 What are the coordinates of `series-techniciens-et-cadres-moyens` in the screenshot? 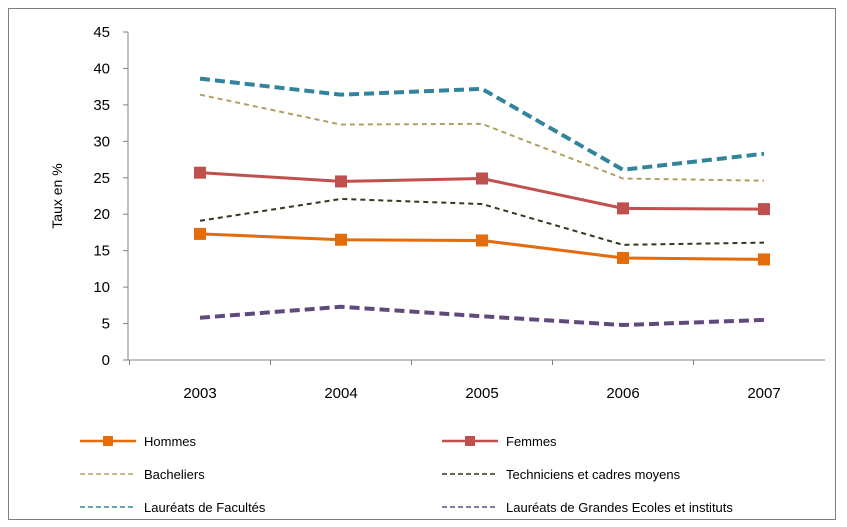 It's located at (482, 221).